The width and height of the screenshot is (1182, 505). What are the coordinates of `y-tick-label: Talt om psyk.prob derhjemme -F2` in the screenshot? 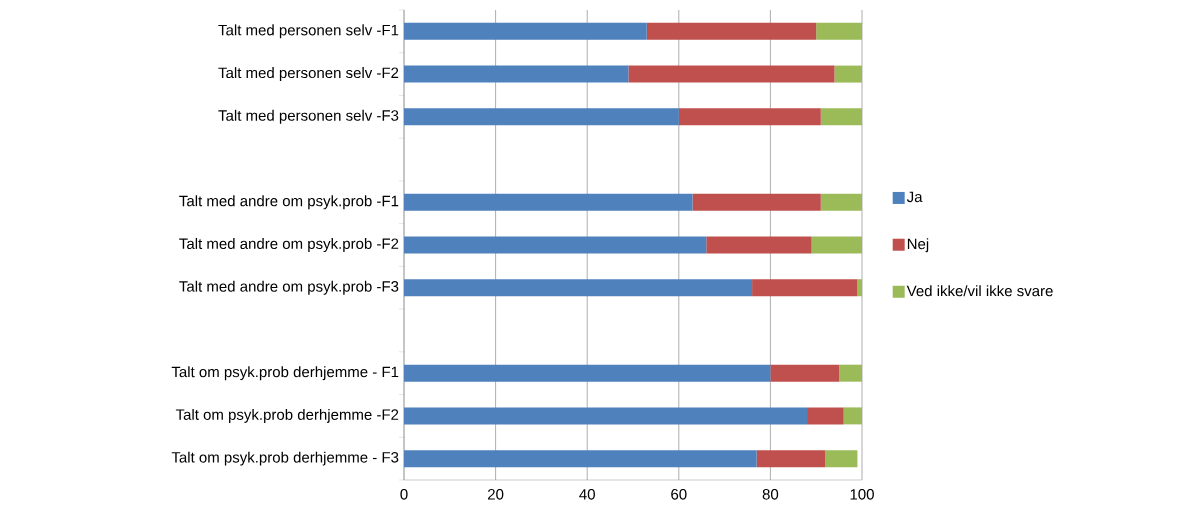 It's located at (287, 415).